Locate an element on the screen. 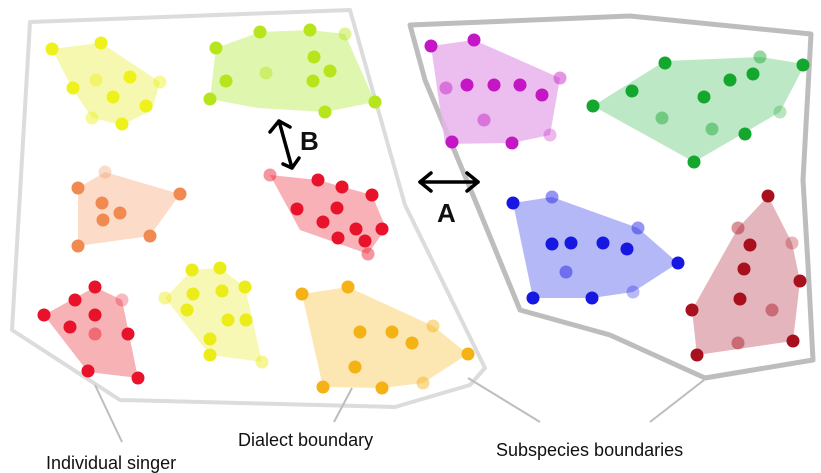 The height and width of the screenshot is (473, 821). dialect-area-blue-bottom-right is located at coordinates (595, 247).